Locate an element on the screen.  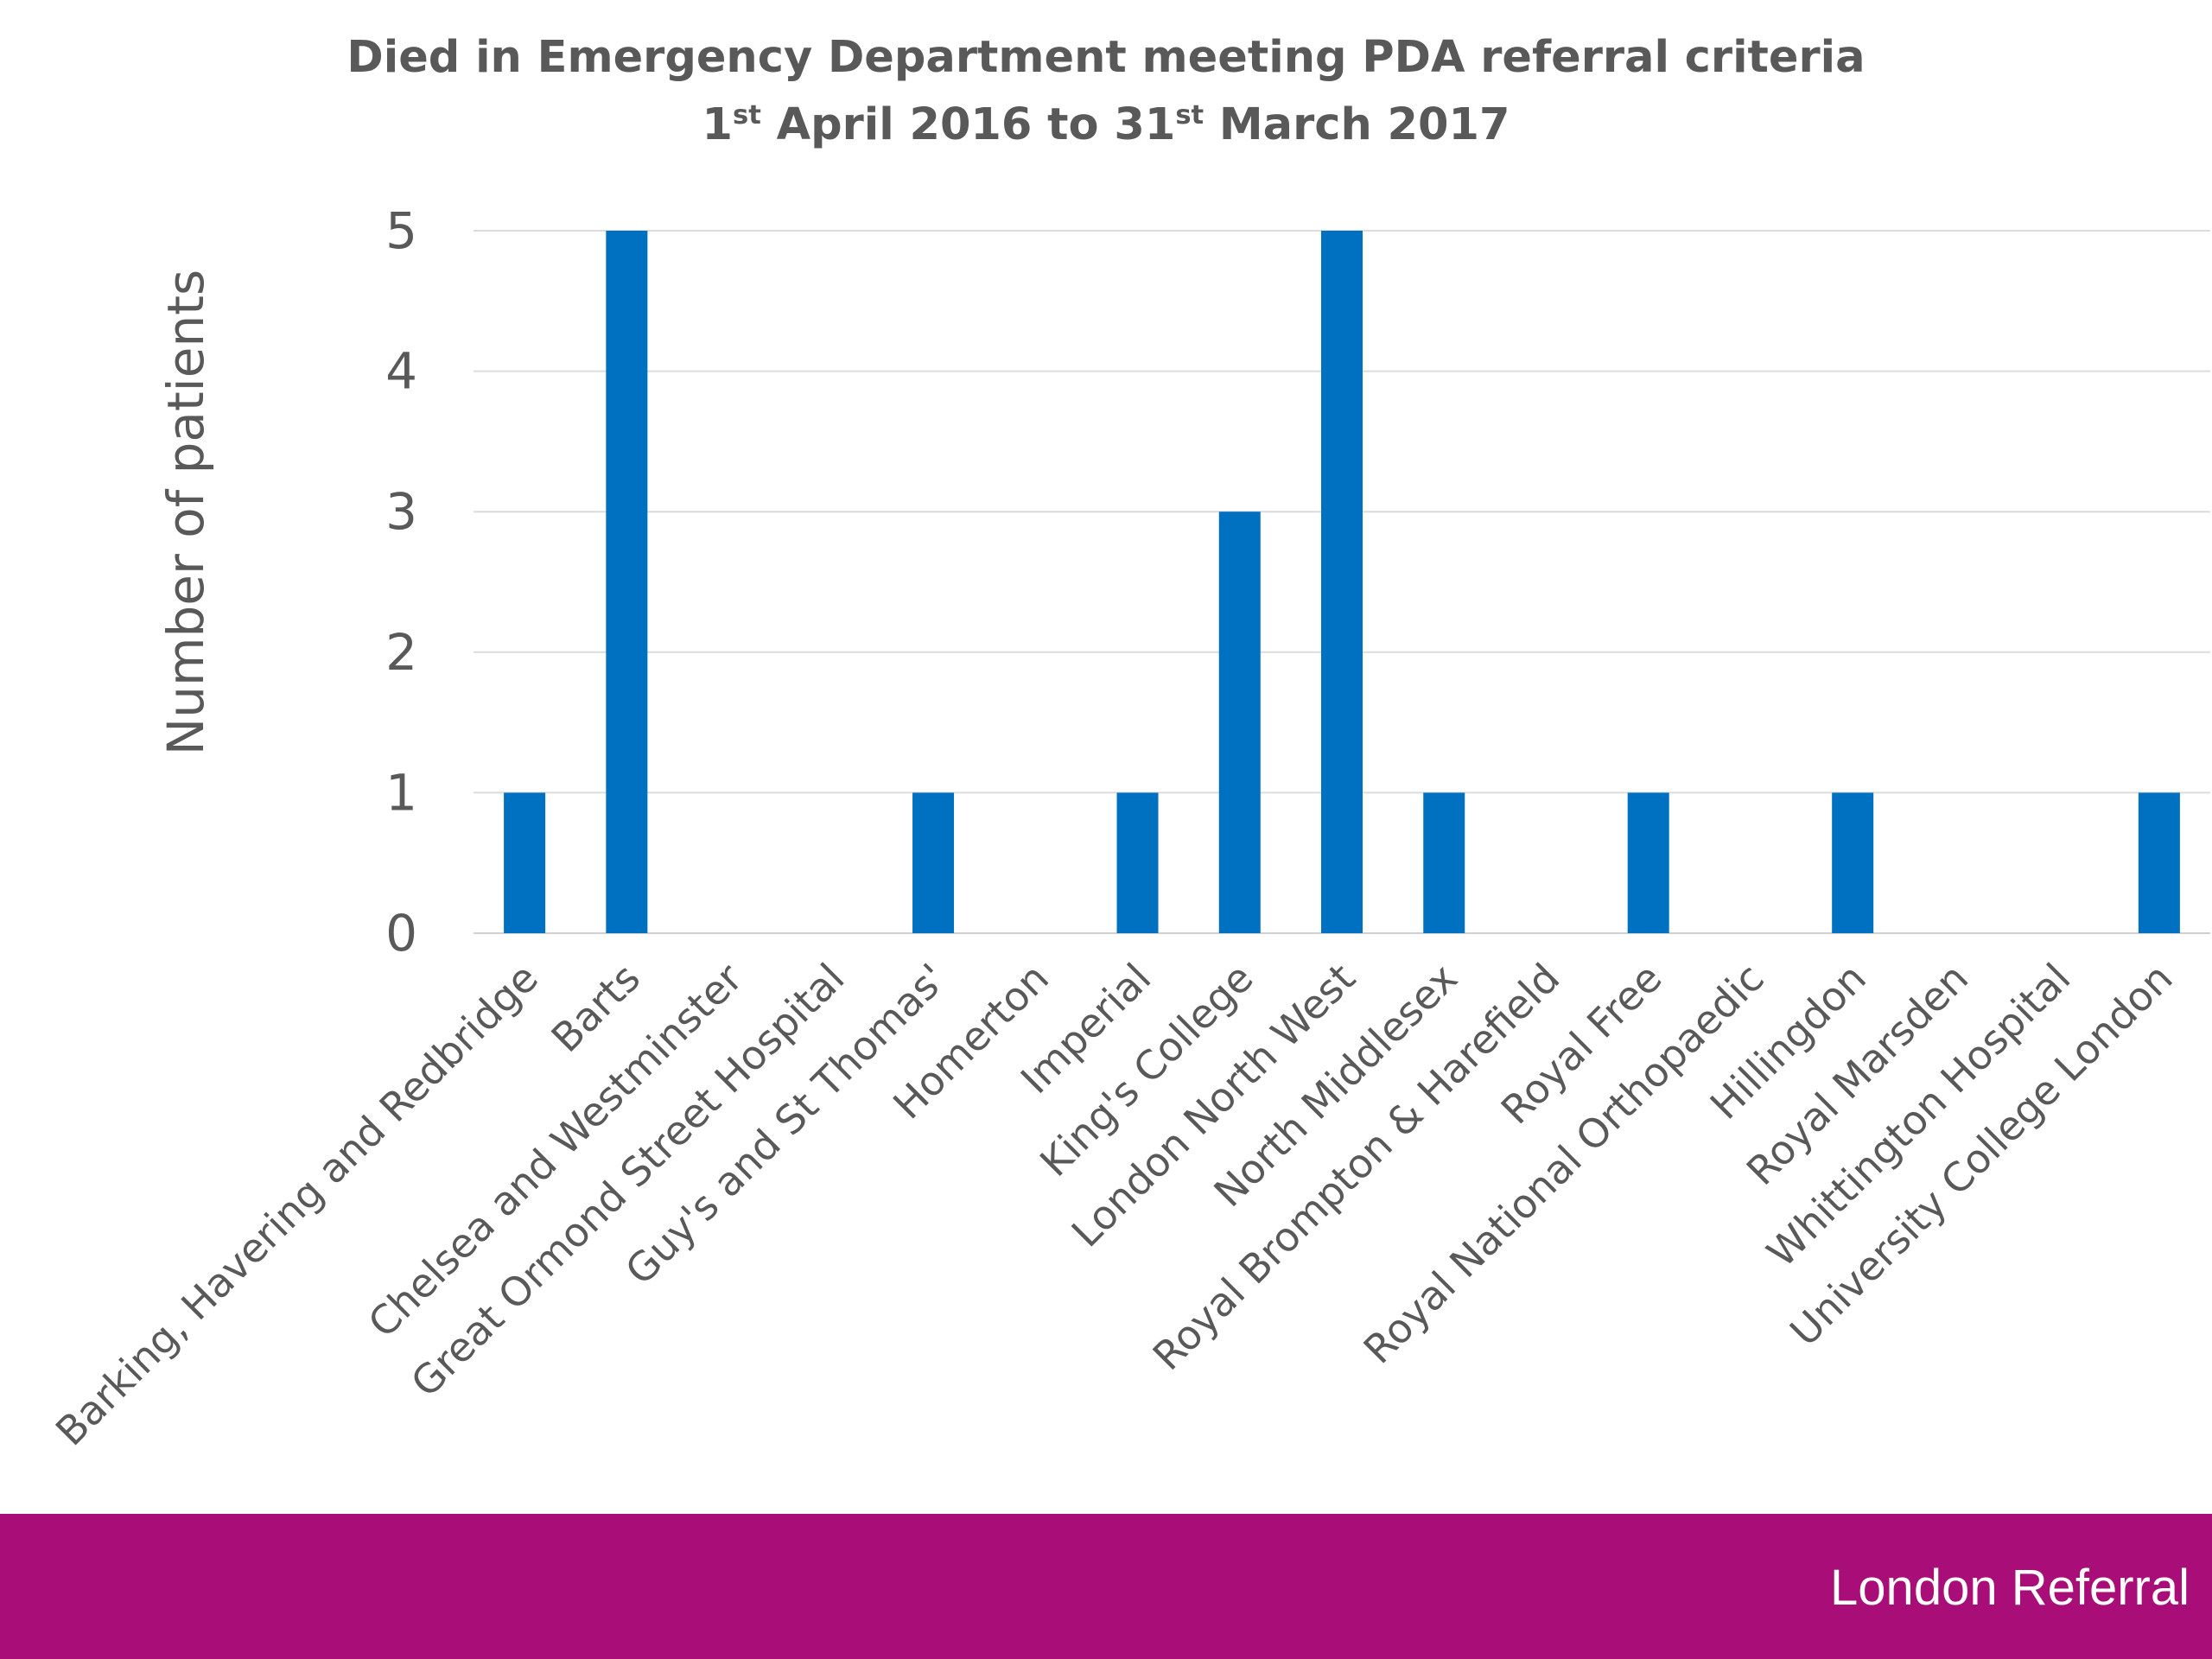
subtitle-start-suffix: st is located at coordinates (747, 115).